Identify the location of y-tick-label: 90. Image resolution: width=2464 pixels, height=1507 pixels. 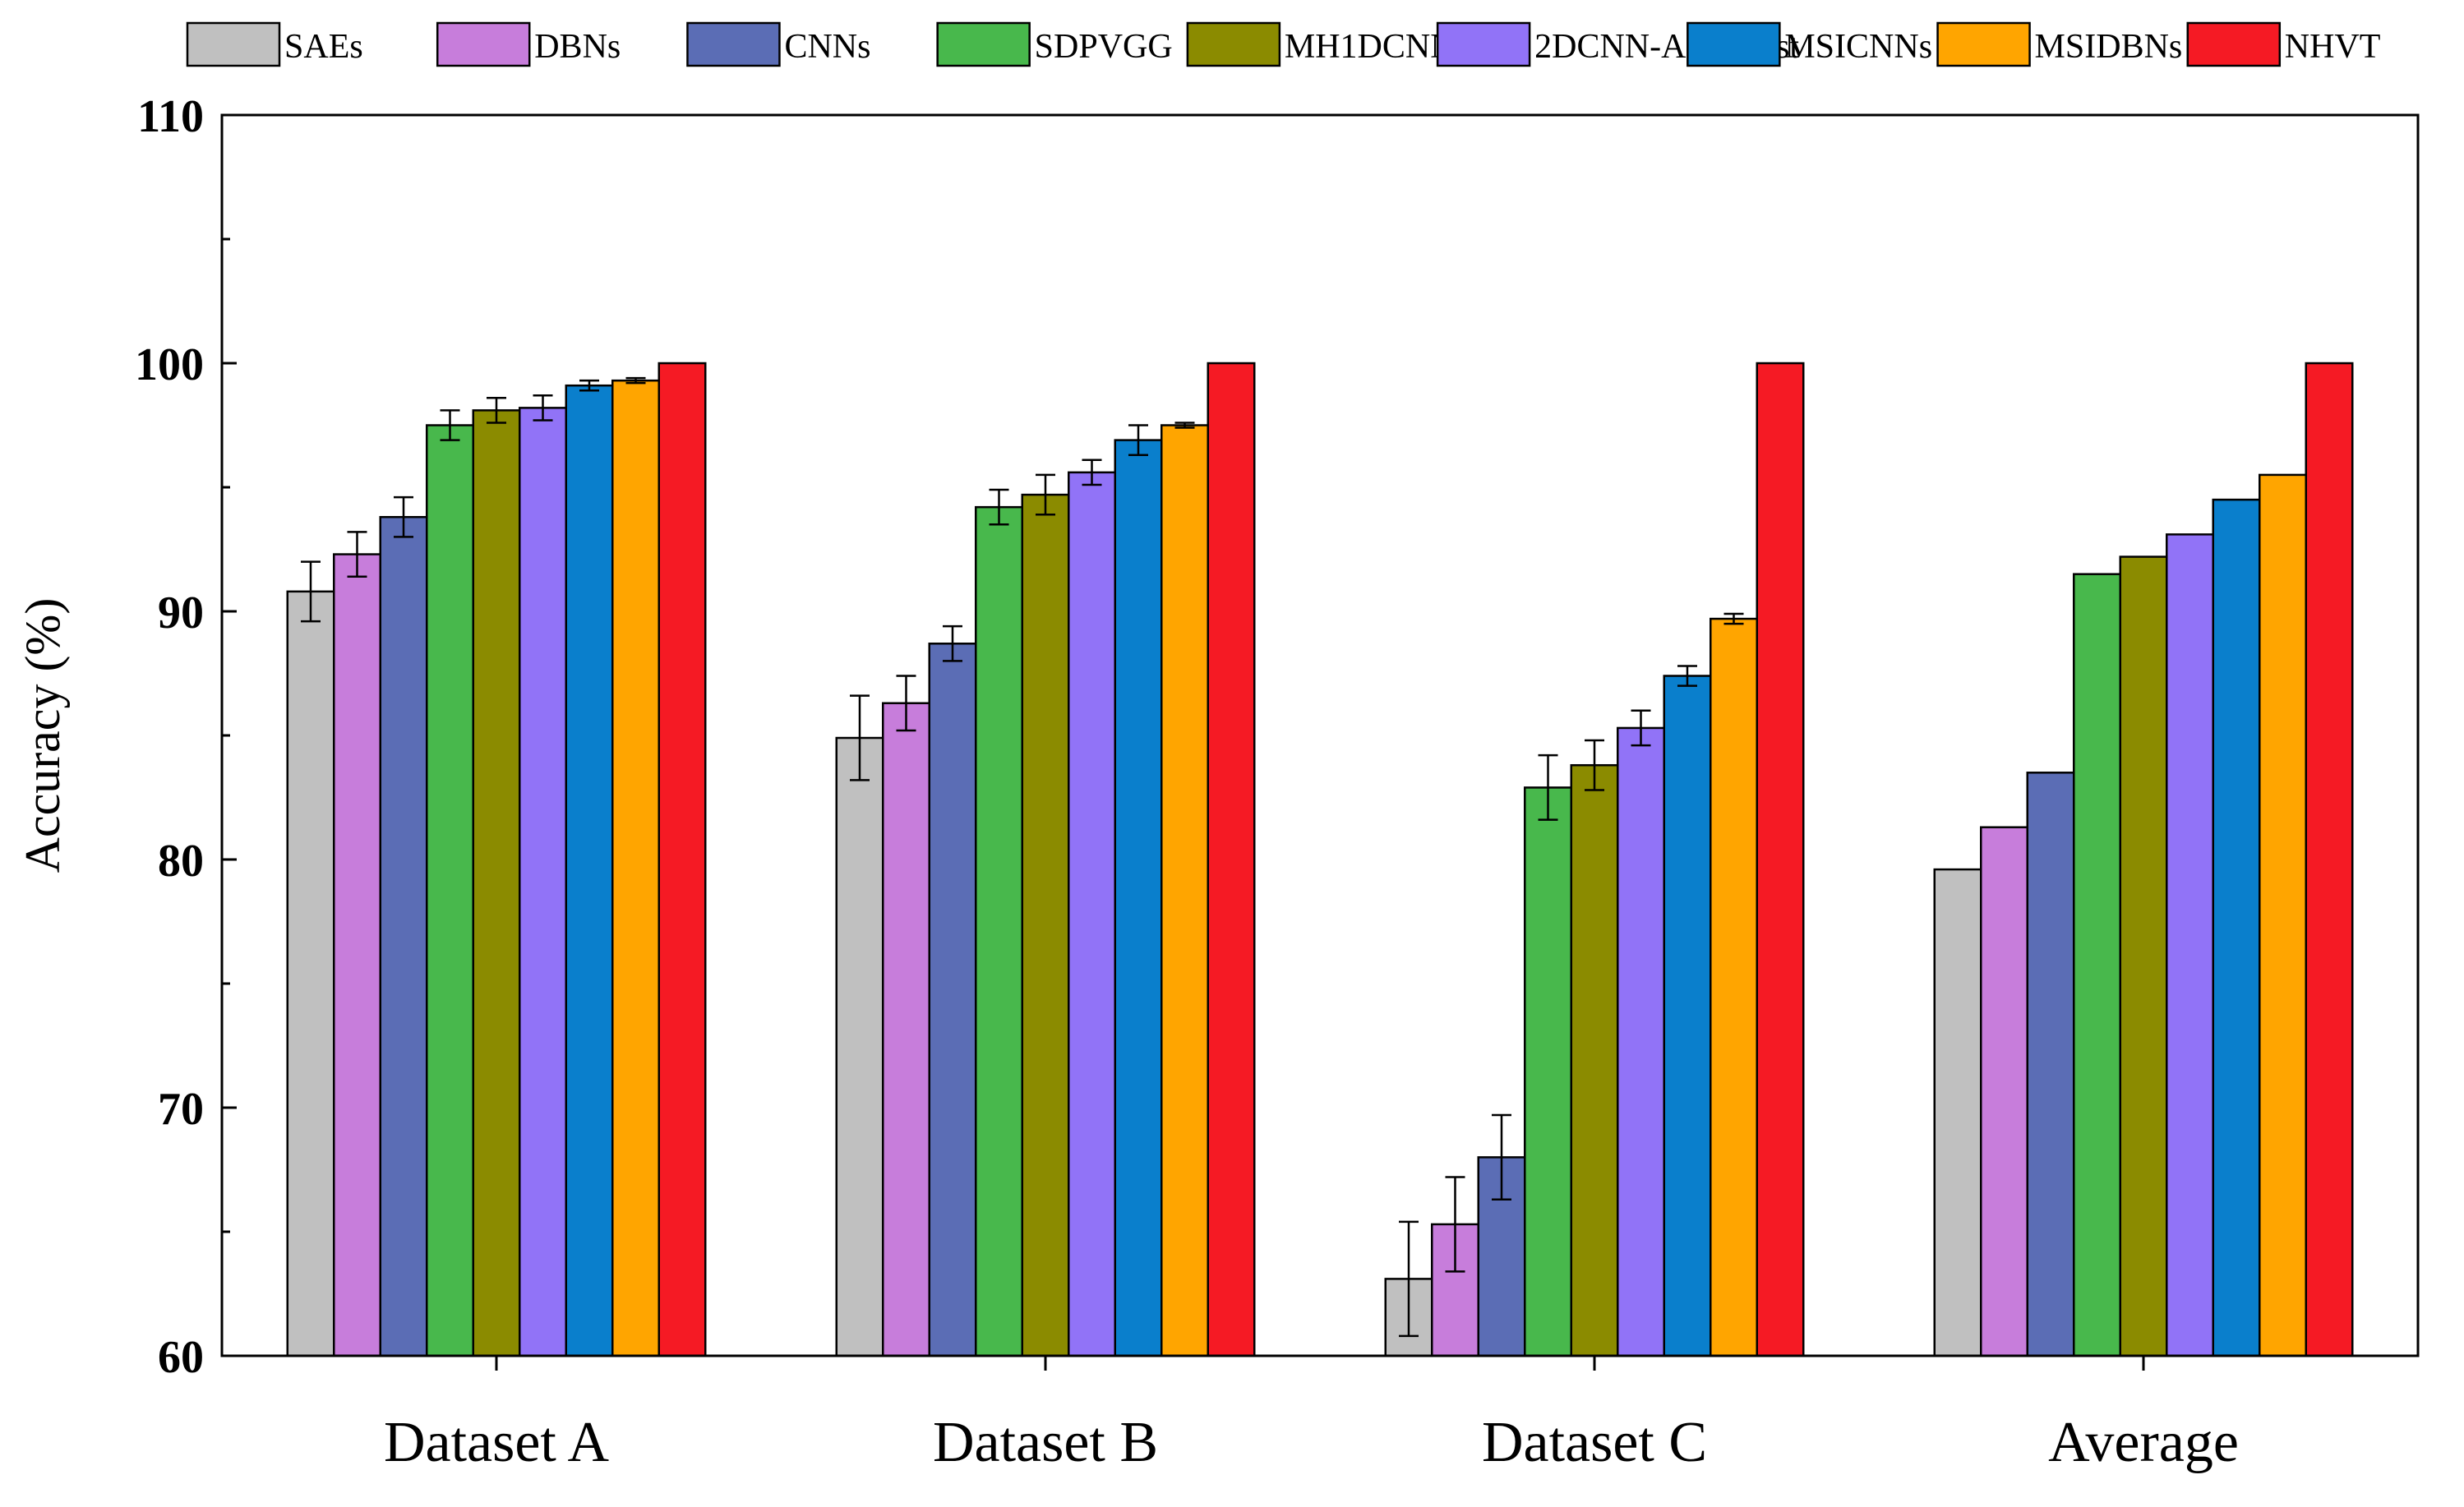
(181, 613).